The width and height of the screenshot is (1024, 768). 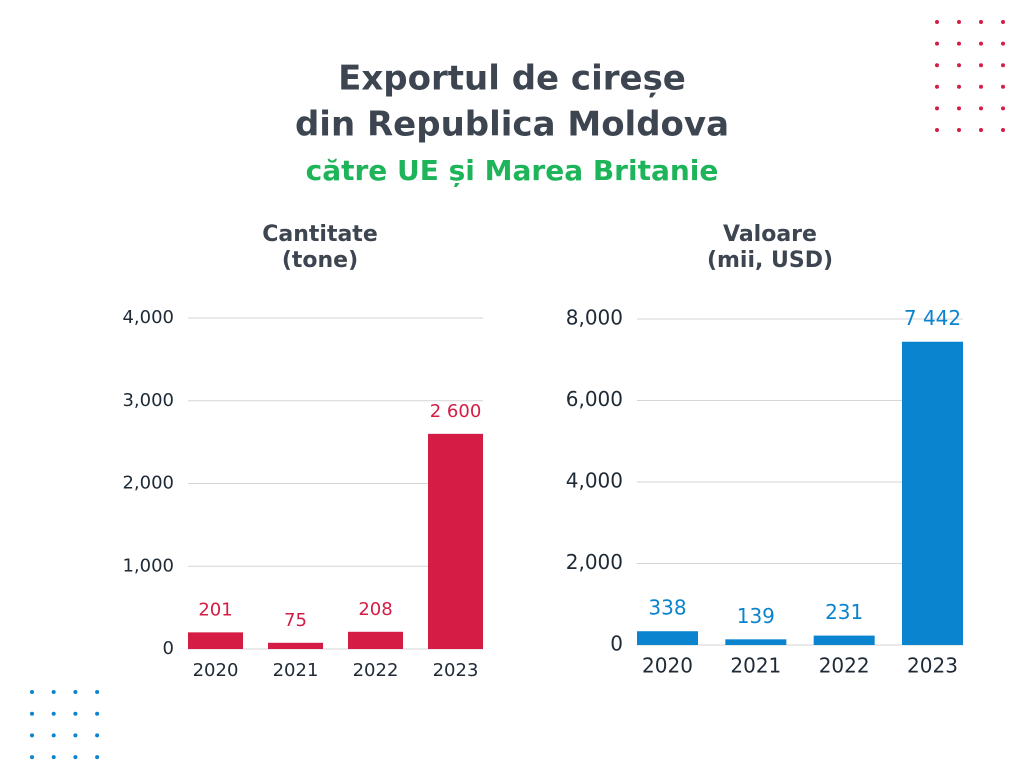 What do you see at coordinates (456, 411) in the screenshot?
I see `data-label: 2 600` at bounding box center [456, 411].